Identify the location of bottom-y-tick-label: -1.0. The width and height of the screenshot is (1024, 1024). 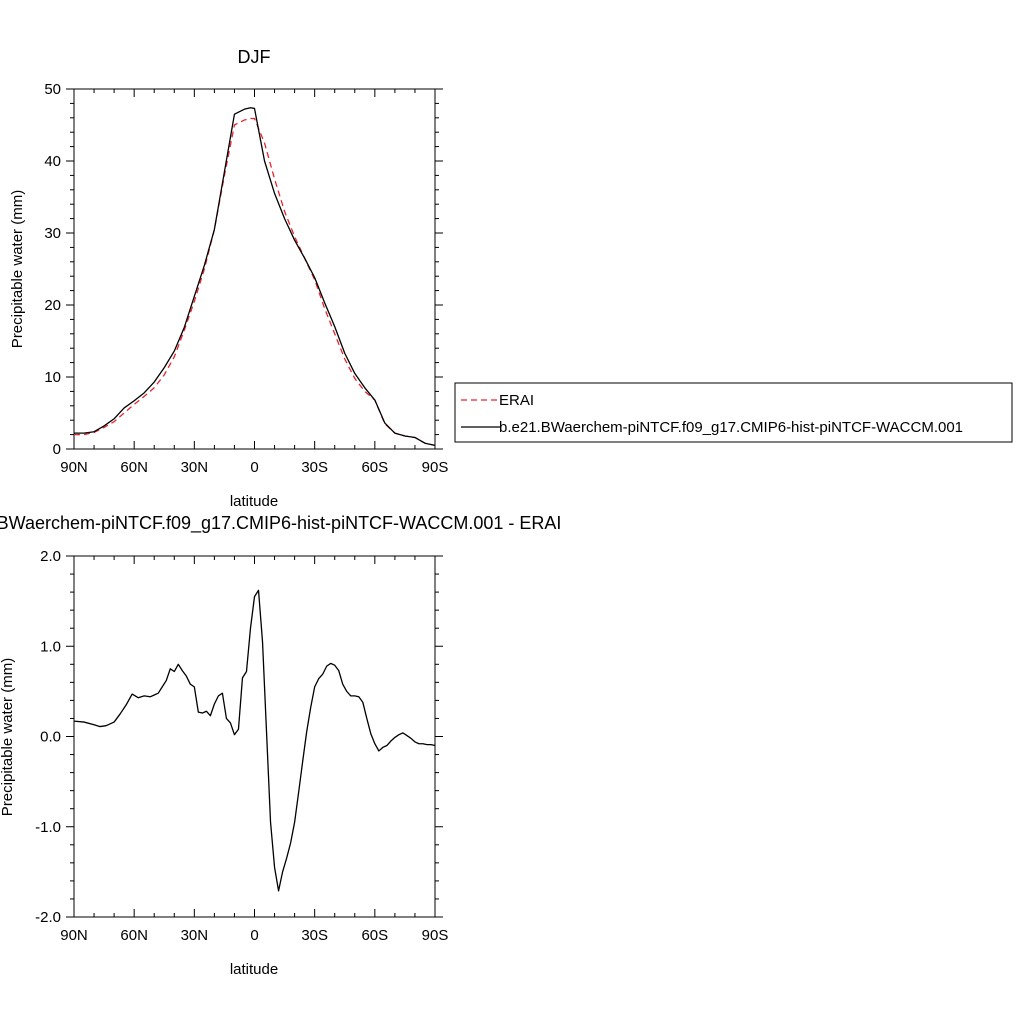
(48, 827).